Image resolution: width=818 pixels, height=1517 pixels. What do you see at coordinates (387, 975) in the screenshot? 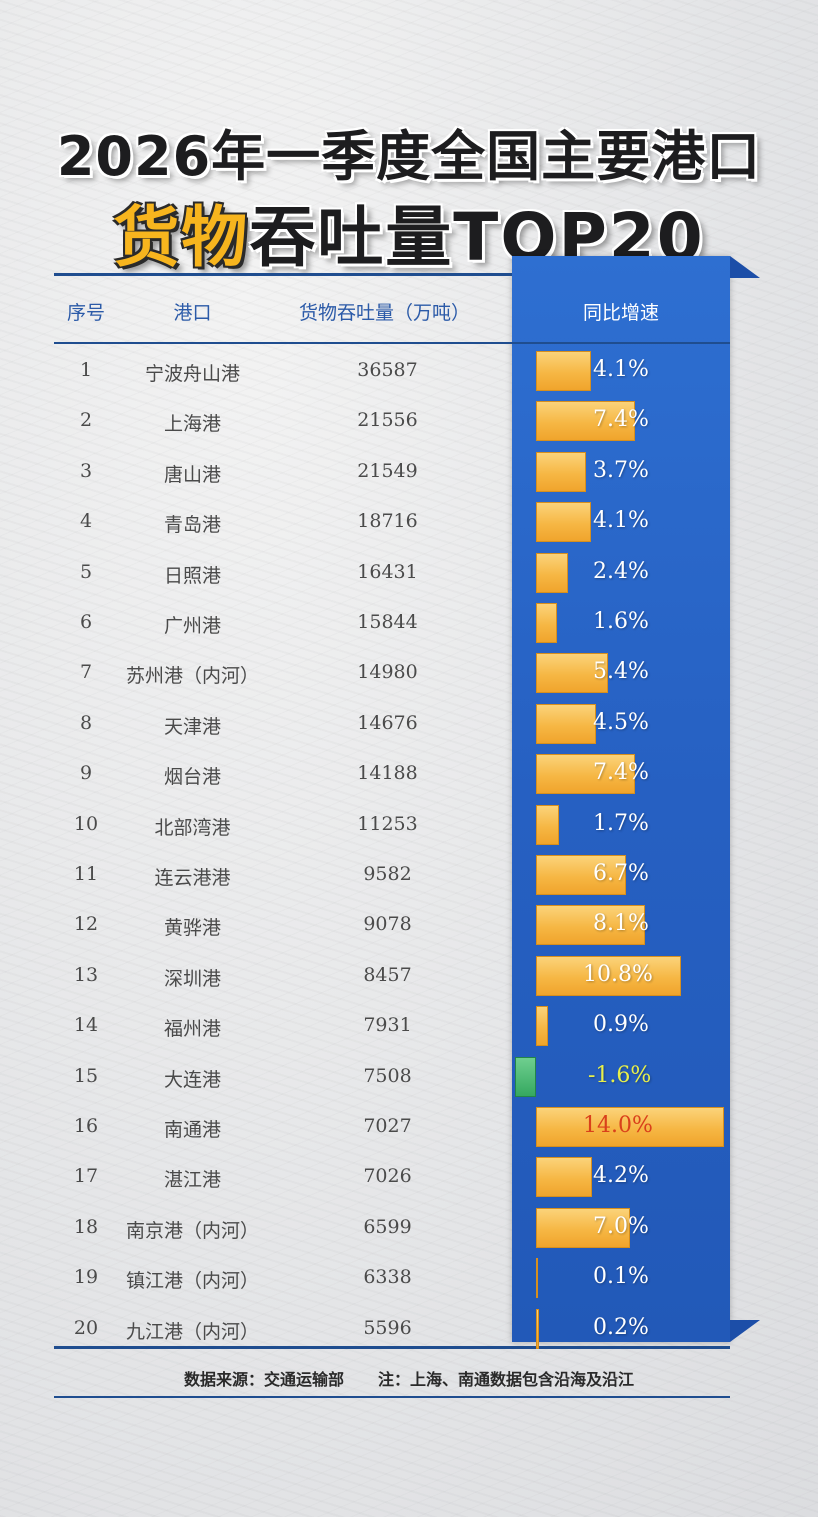
I see `throughput-cell: 8457` at bounding box center [387, 975].